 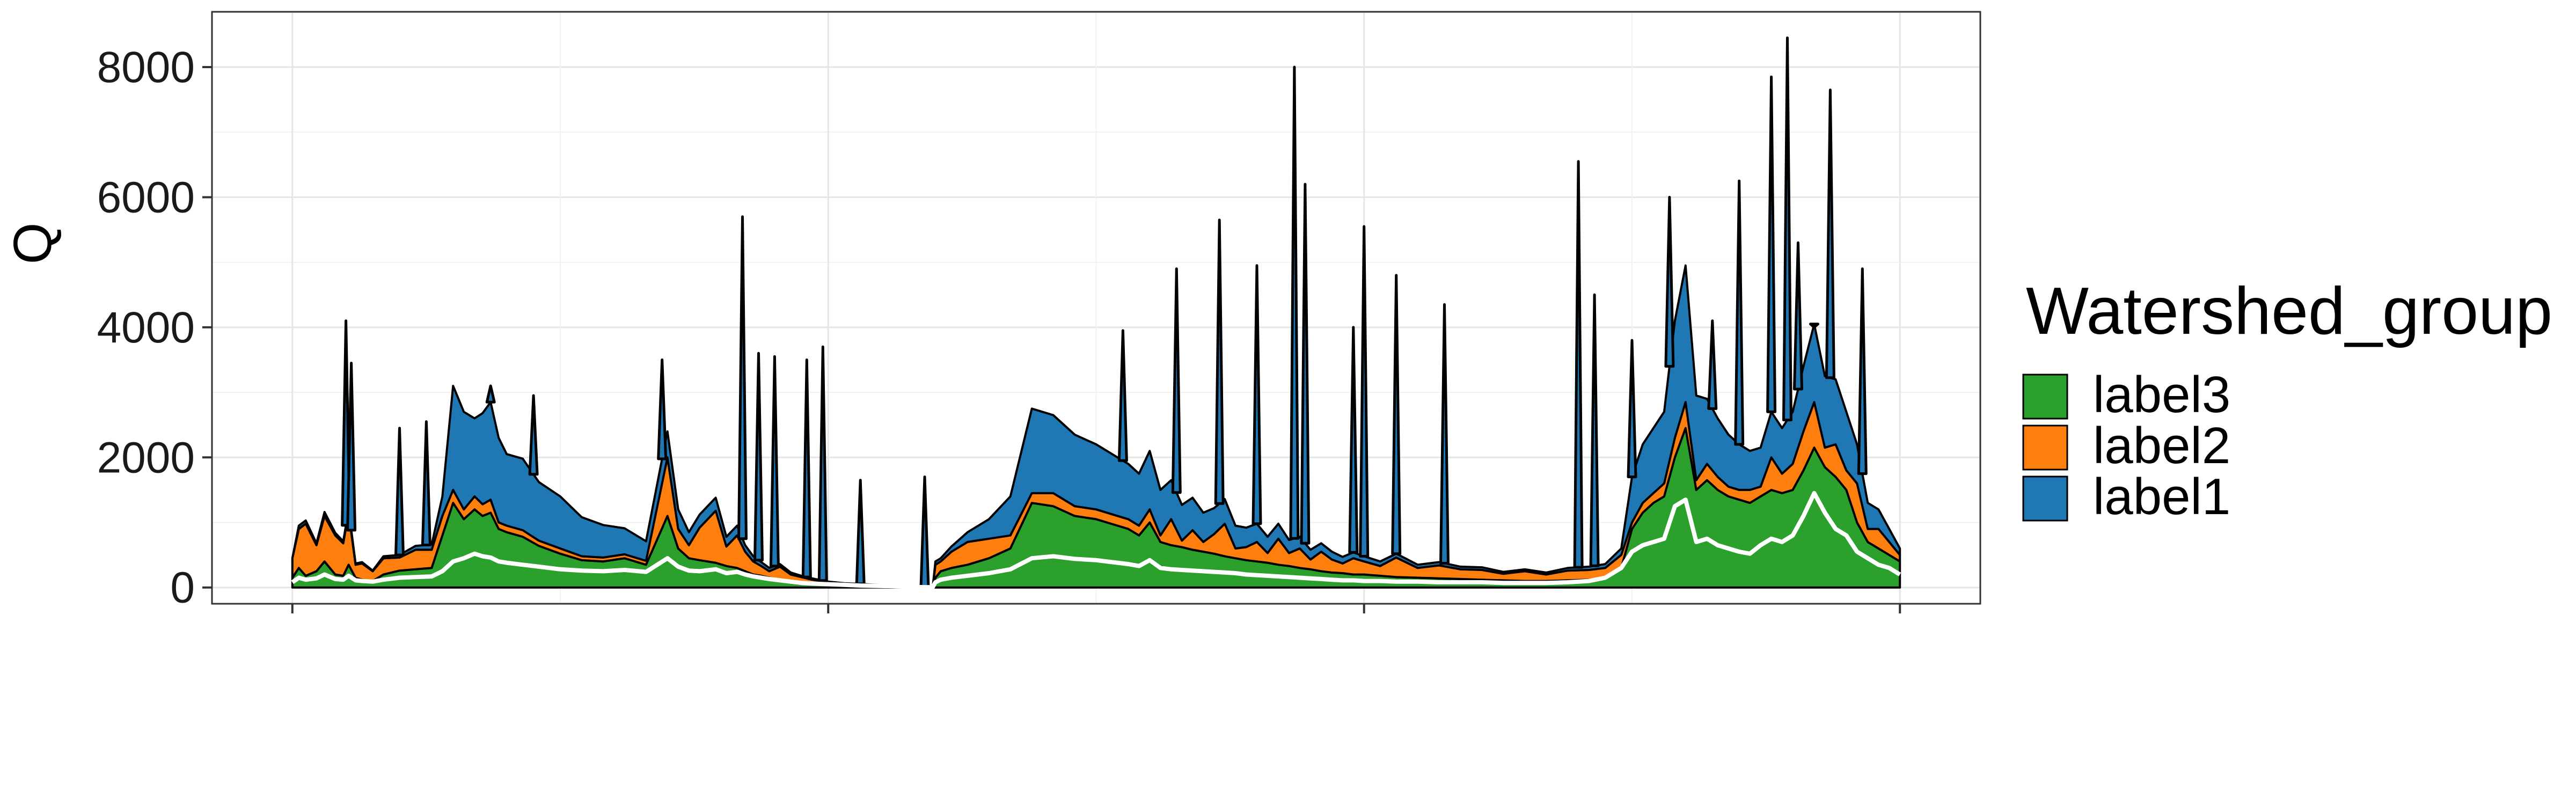 What do you see at coordinates (33, 244) in the screenshot?
I see `y-axis-title: Q` at bounding box center [33, 244].